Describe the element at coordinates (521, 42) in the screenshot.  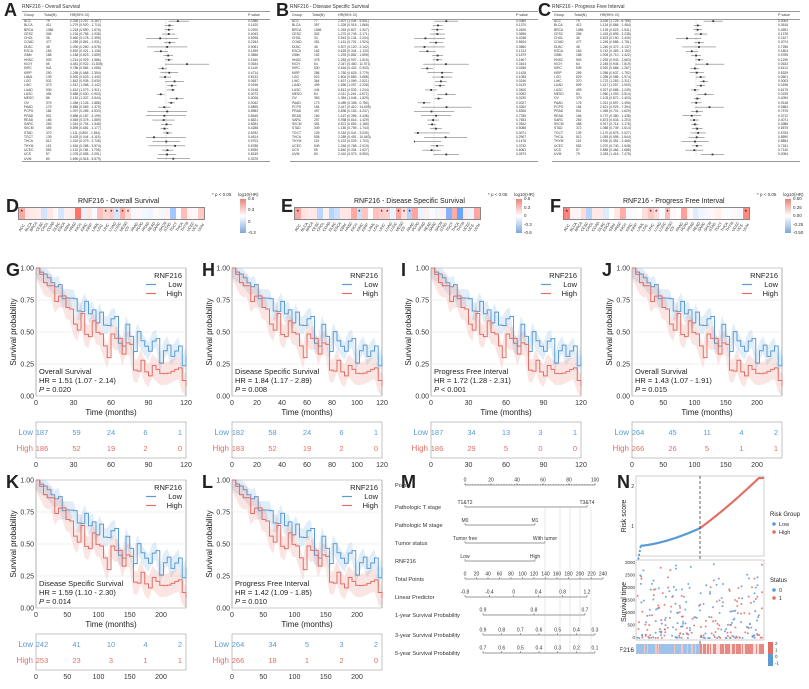
I see `forest-p: 0.5634` at that location.